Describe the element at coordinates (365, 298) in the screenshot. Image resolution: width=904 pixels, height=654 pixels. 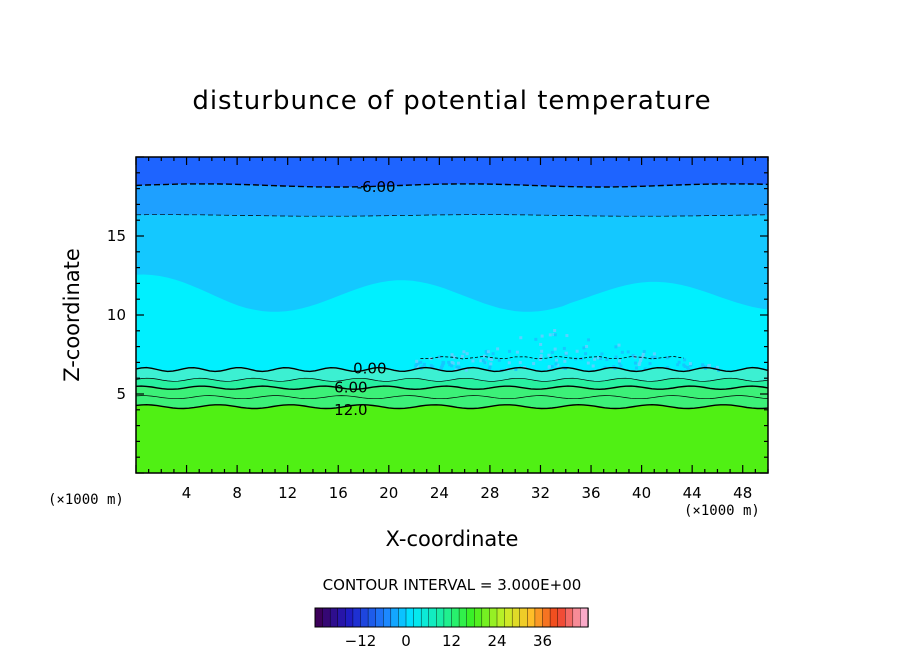
I see `contour-labels: -6.00 0.006.00 12.0` at that location.